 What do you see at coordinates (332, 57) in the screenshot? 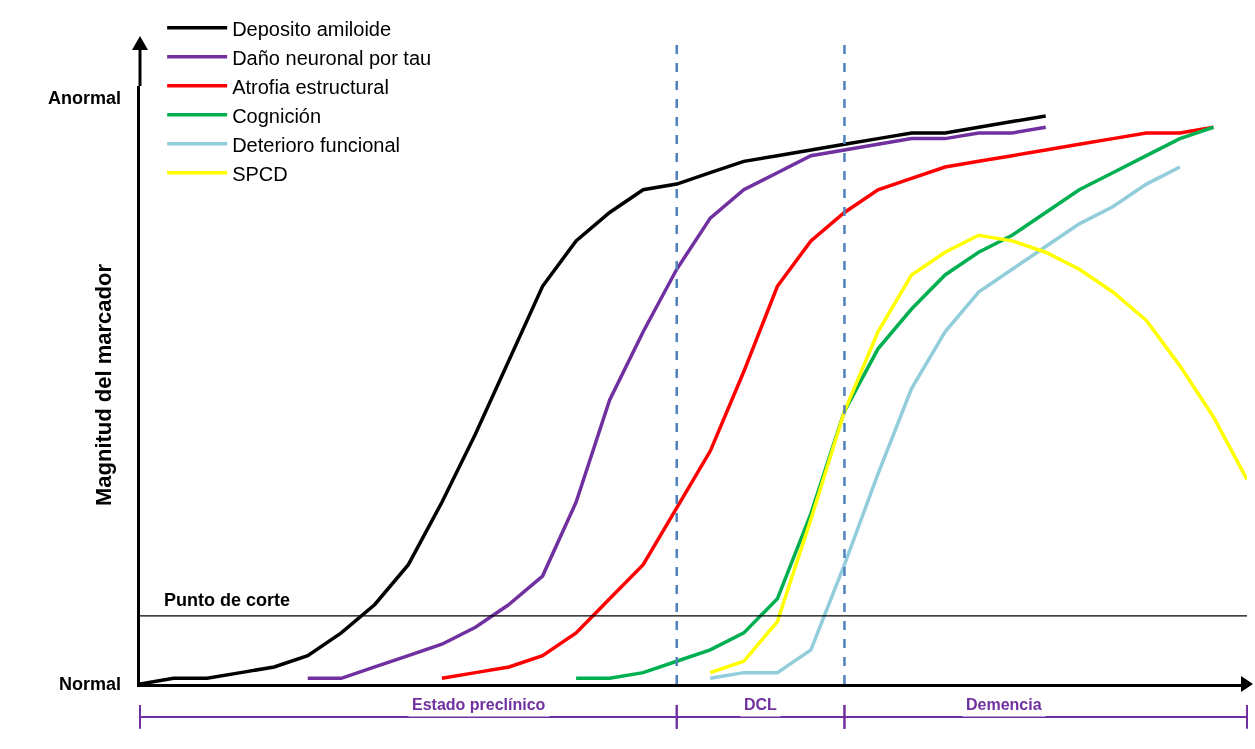
I see `legend-label: Daño neuronal por tau` at bounding box center [332, 57].